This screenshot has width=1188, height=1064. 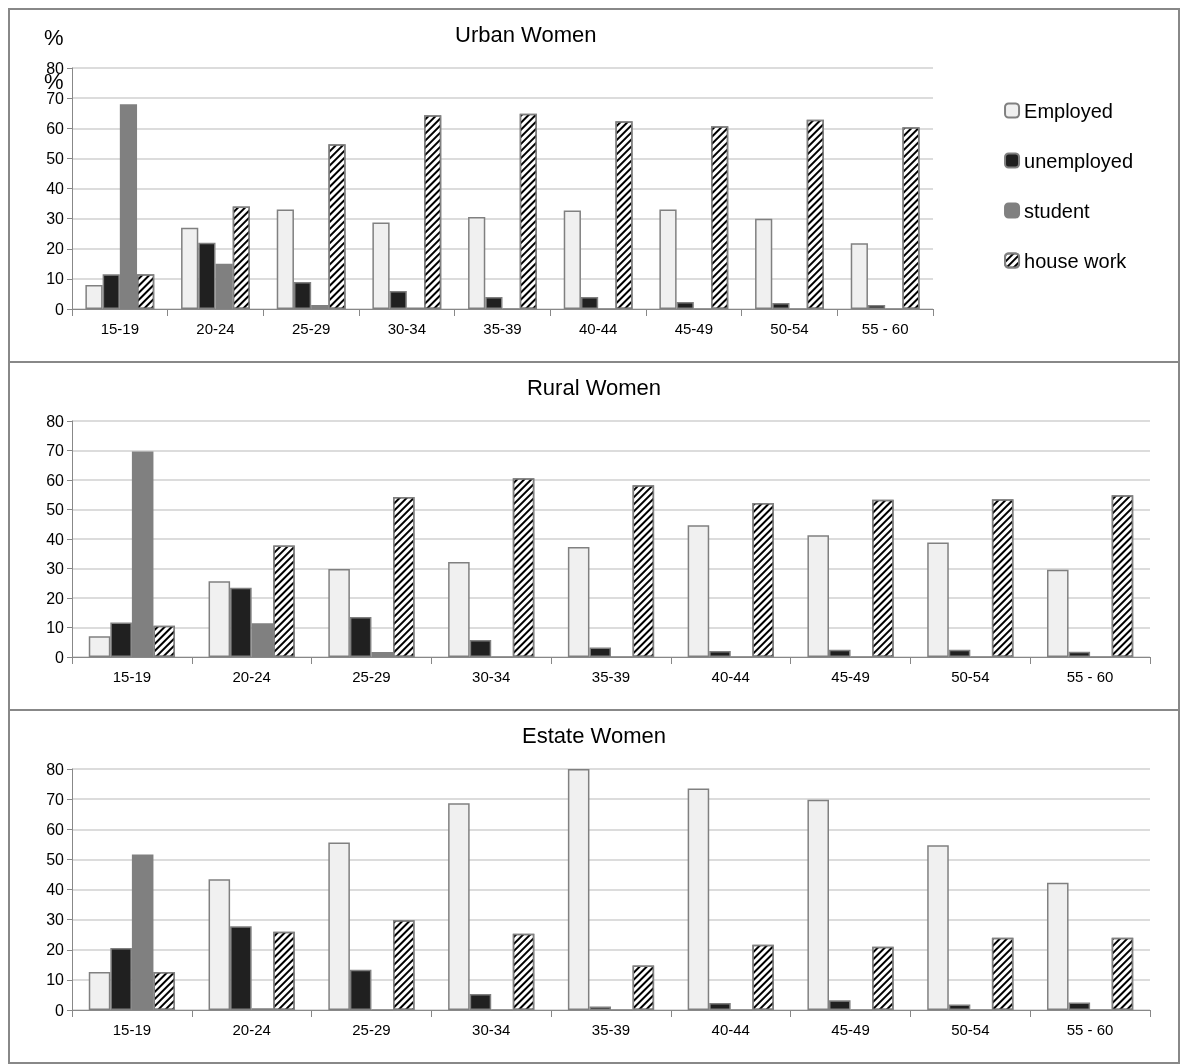 What do you see at coordinates (594, 387) in the screenshot?
I see `chart-title: Rural Women` at bounding box center [594, 387].